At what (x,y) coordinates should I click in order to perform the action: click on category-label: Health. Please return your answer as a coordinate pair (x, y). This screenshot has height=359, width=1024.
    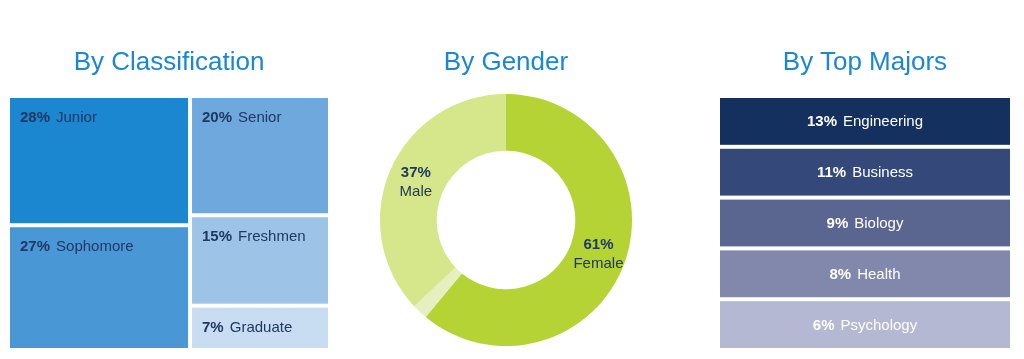
    Looking at the image, I should click on (879, 273).